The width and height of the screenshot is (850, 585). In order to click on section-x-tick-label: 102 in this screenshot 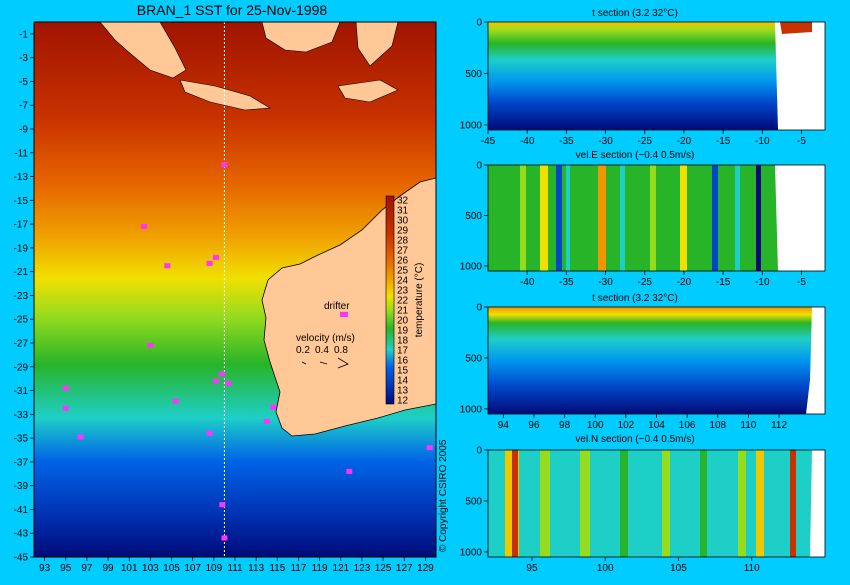, I will do `click(626, 425)`.